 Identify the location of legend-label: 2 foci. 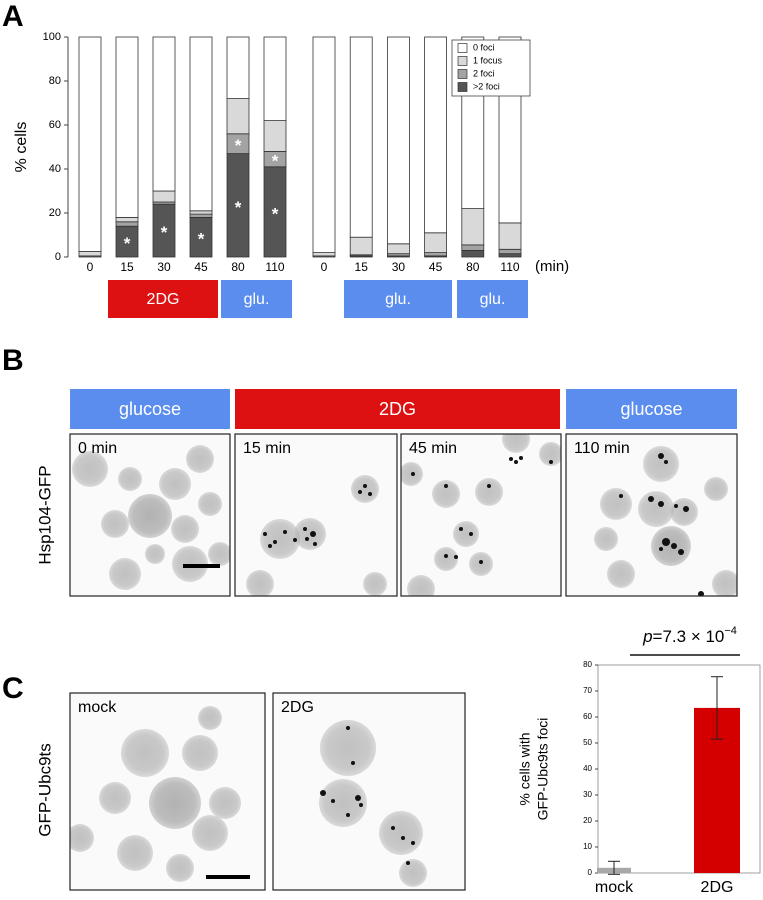
(484, 73).